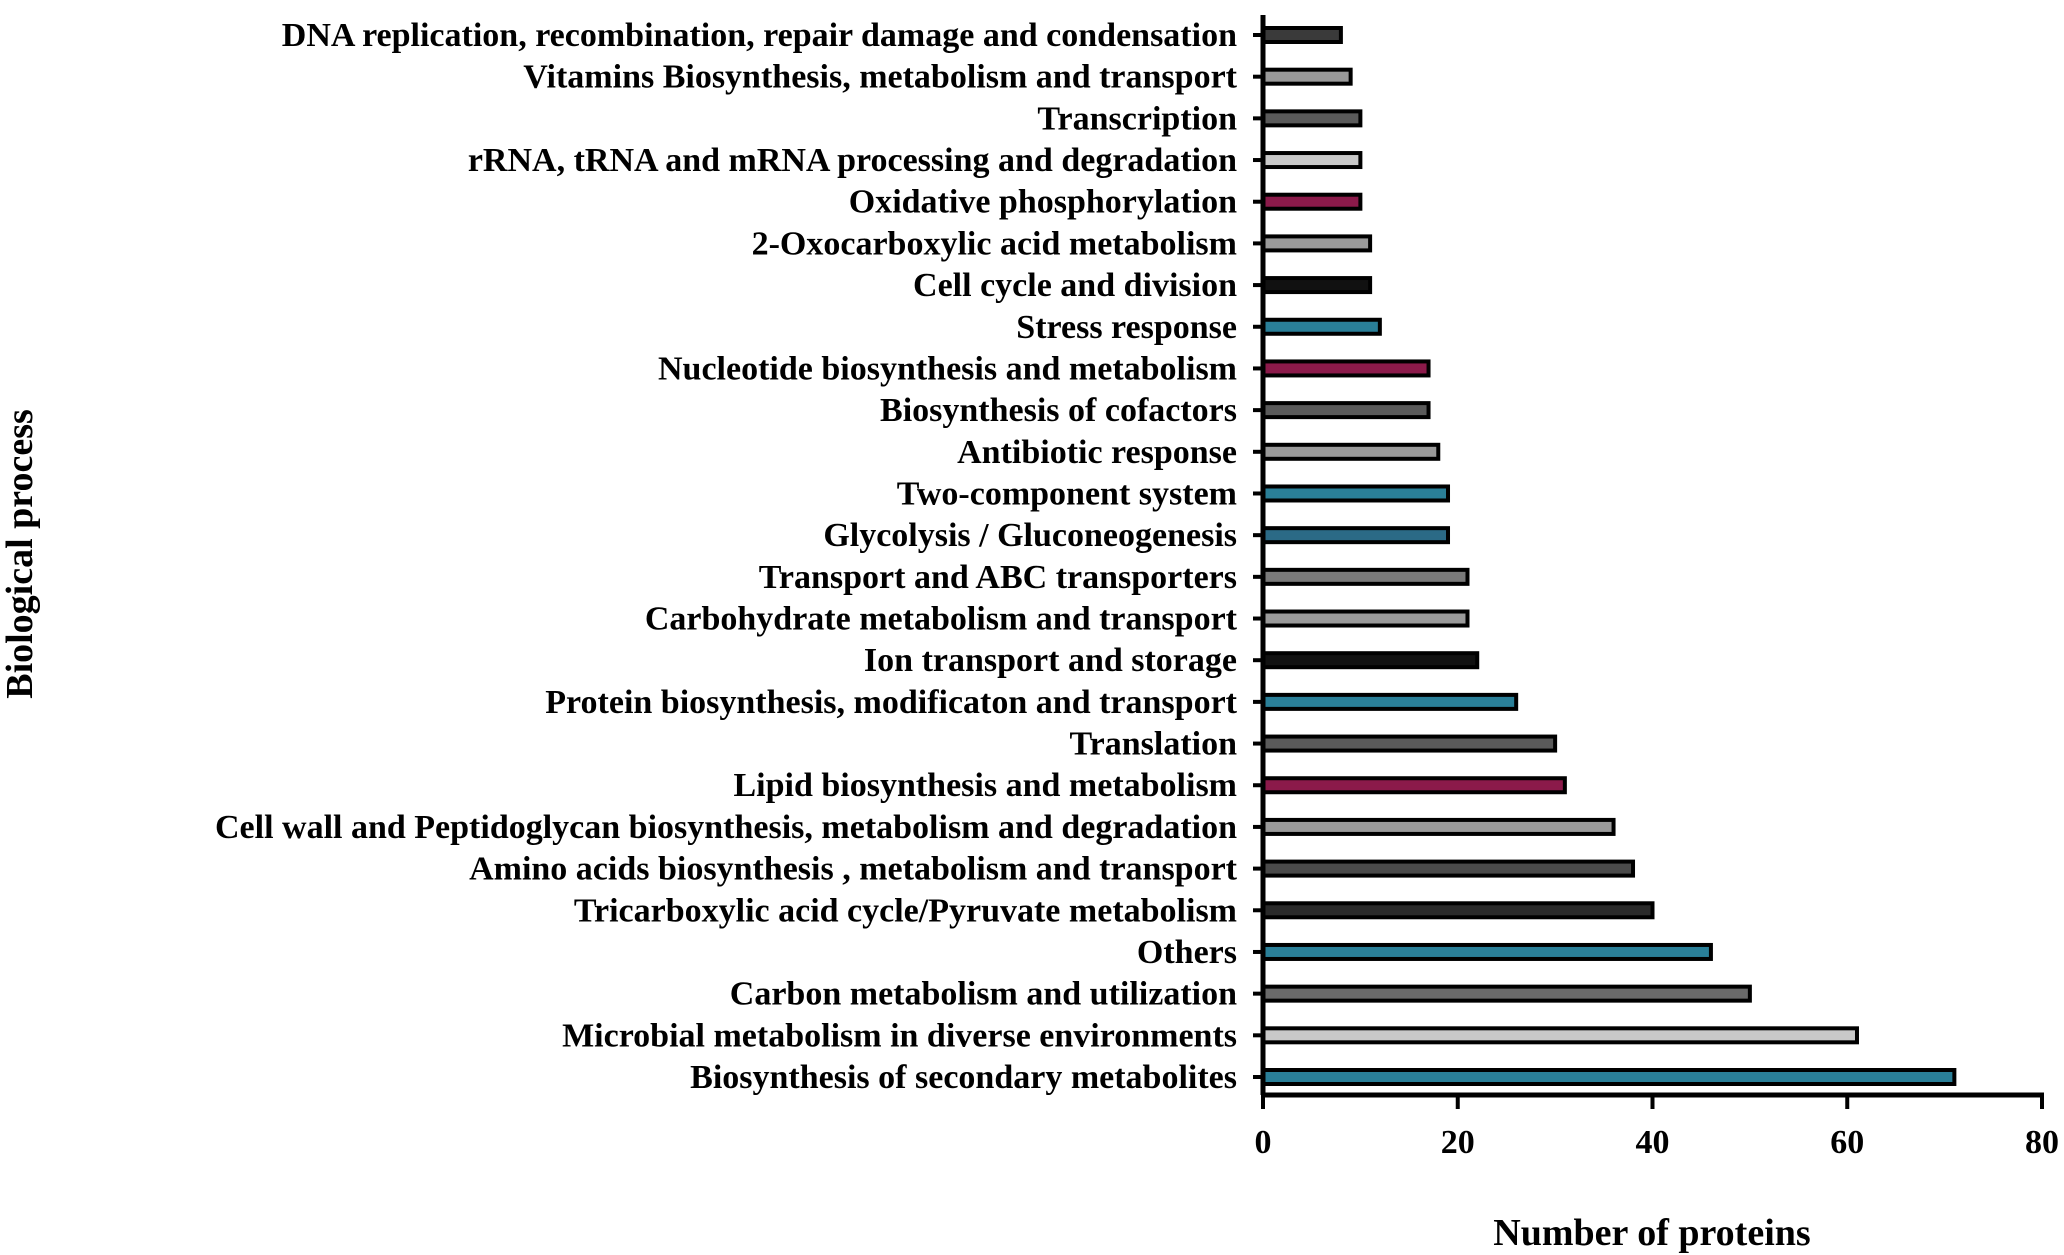 The height and width of the screenshot is (1255, 2064). Describe the element at coordinates (947, 368) in the screenshot. I see `category-label: Nucleotide biosynthesis and metabolism` at that location.